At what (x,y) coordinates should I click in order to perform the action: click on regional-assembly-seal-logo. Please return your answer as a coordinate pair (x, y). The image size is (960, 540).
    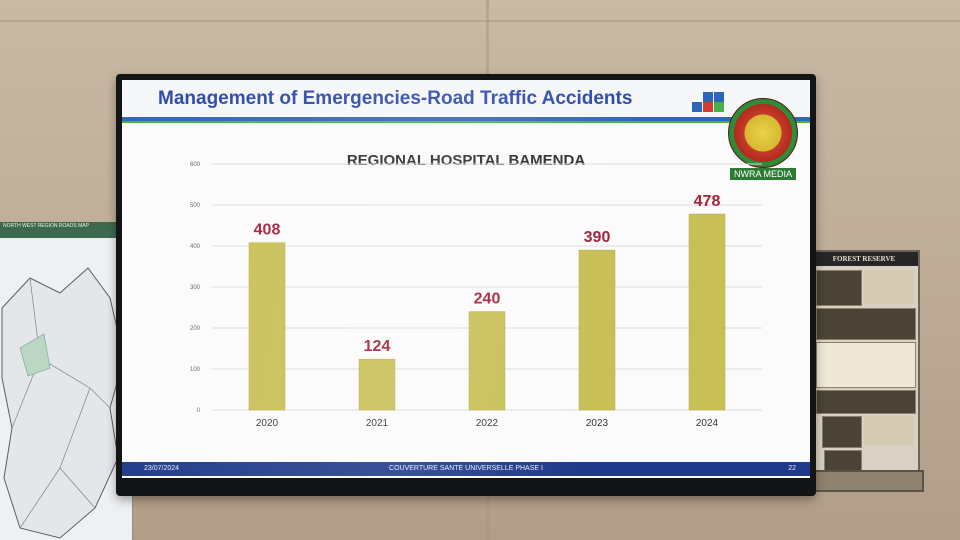
    Looking at the image, I should click on (763, 133).